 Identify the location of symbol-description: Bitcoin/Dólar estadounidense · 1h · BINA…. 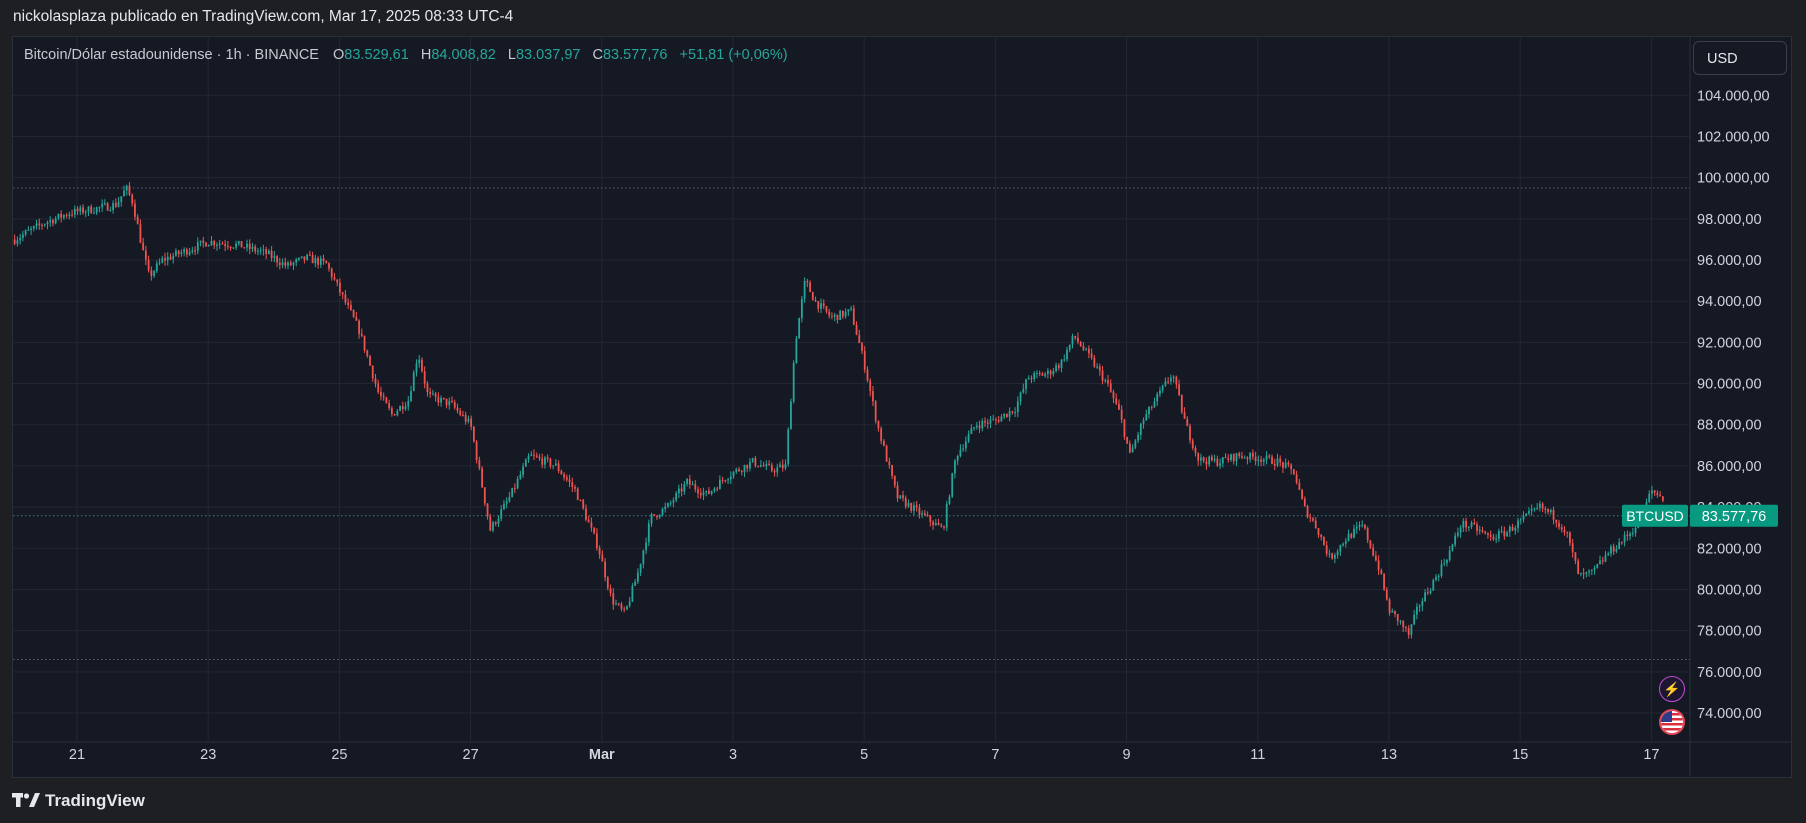
(171, 55).